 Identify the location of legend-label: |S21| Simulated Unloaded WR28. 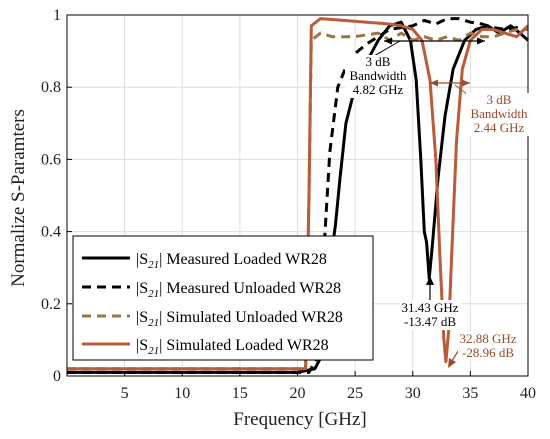
(239, 319).